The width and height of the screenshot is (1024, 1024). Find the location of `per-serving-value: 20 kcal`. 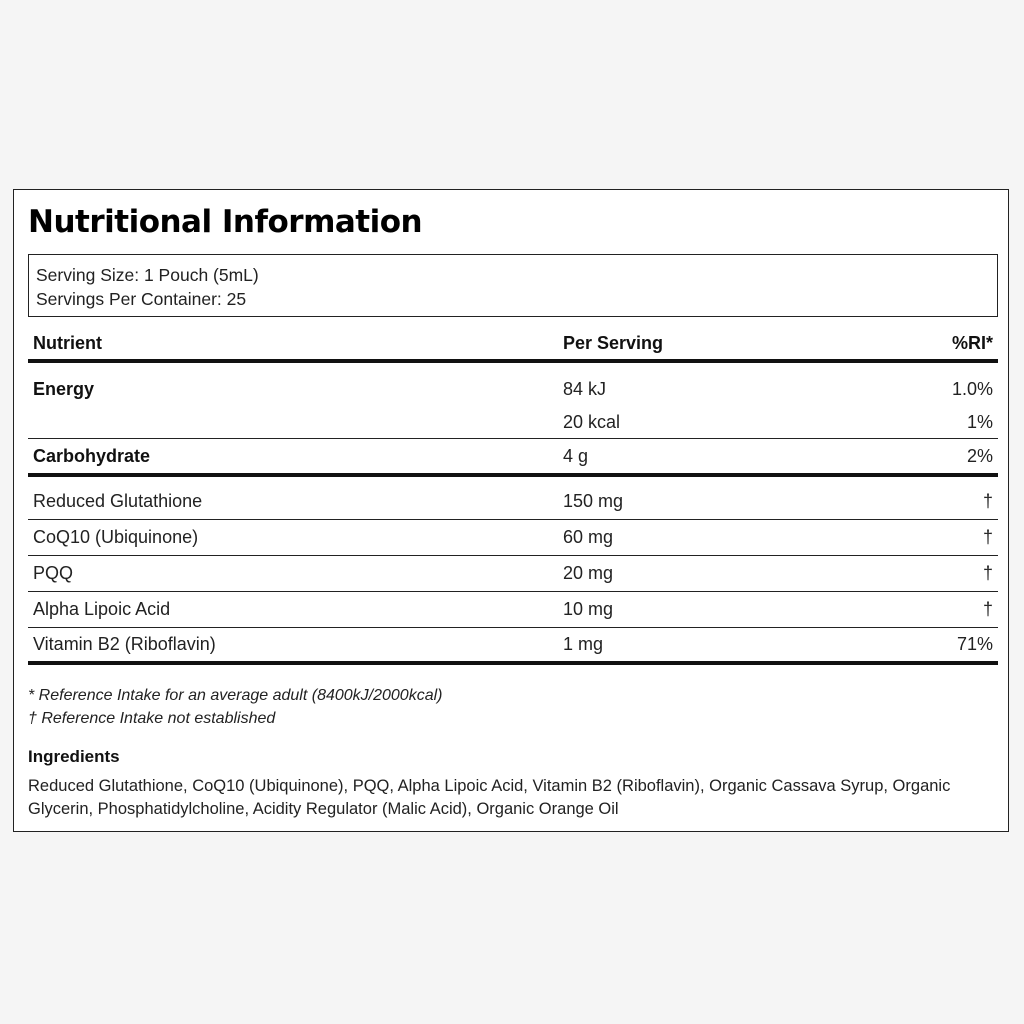

per-serving-value: 20 kcal is located at coordinates (592, 422).